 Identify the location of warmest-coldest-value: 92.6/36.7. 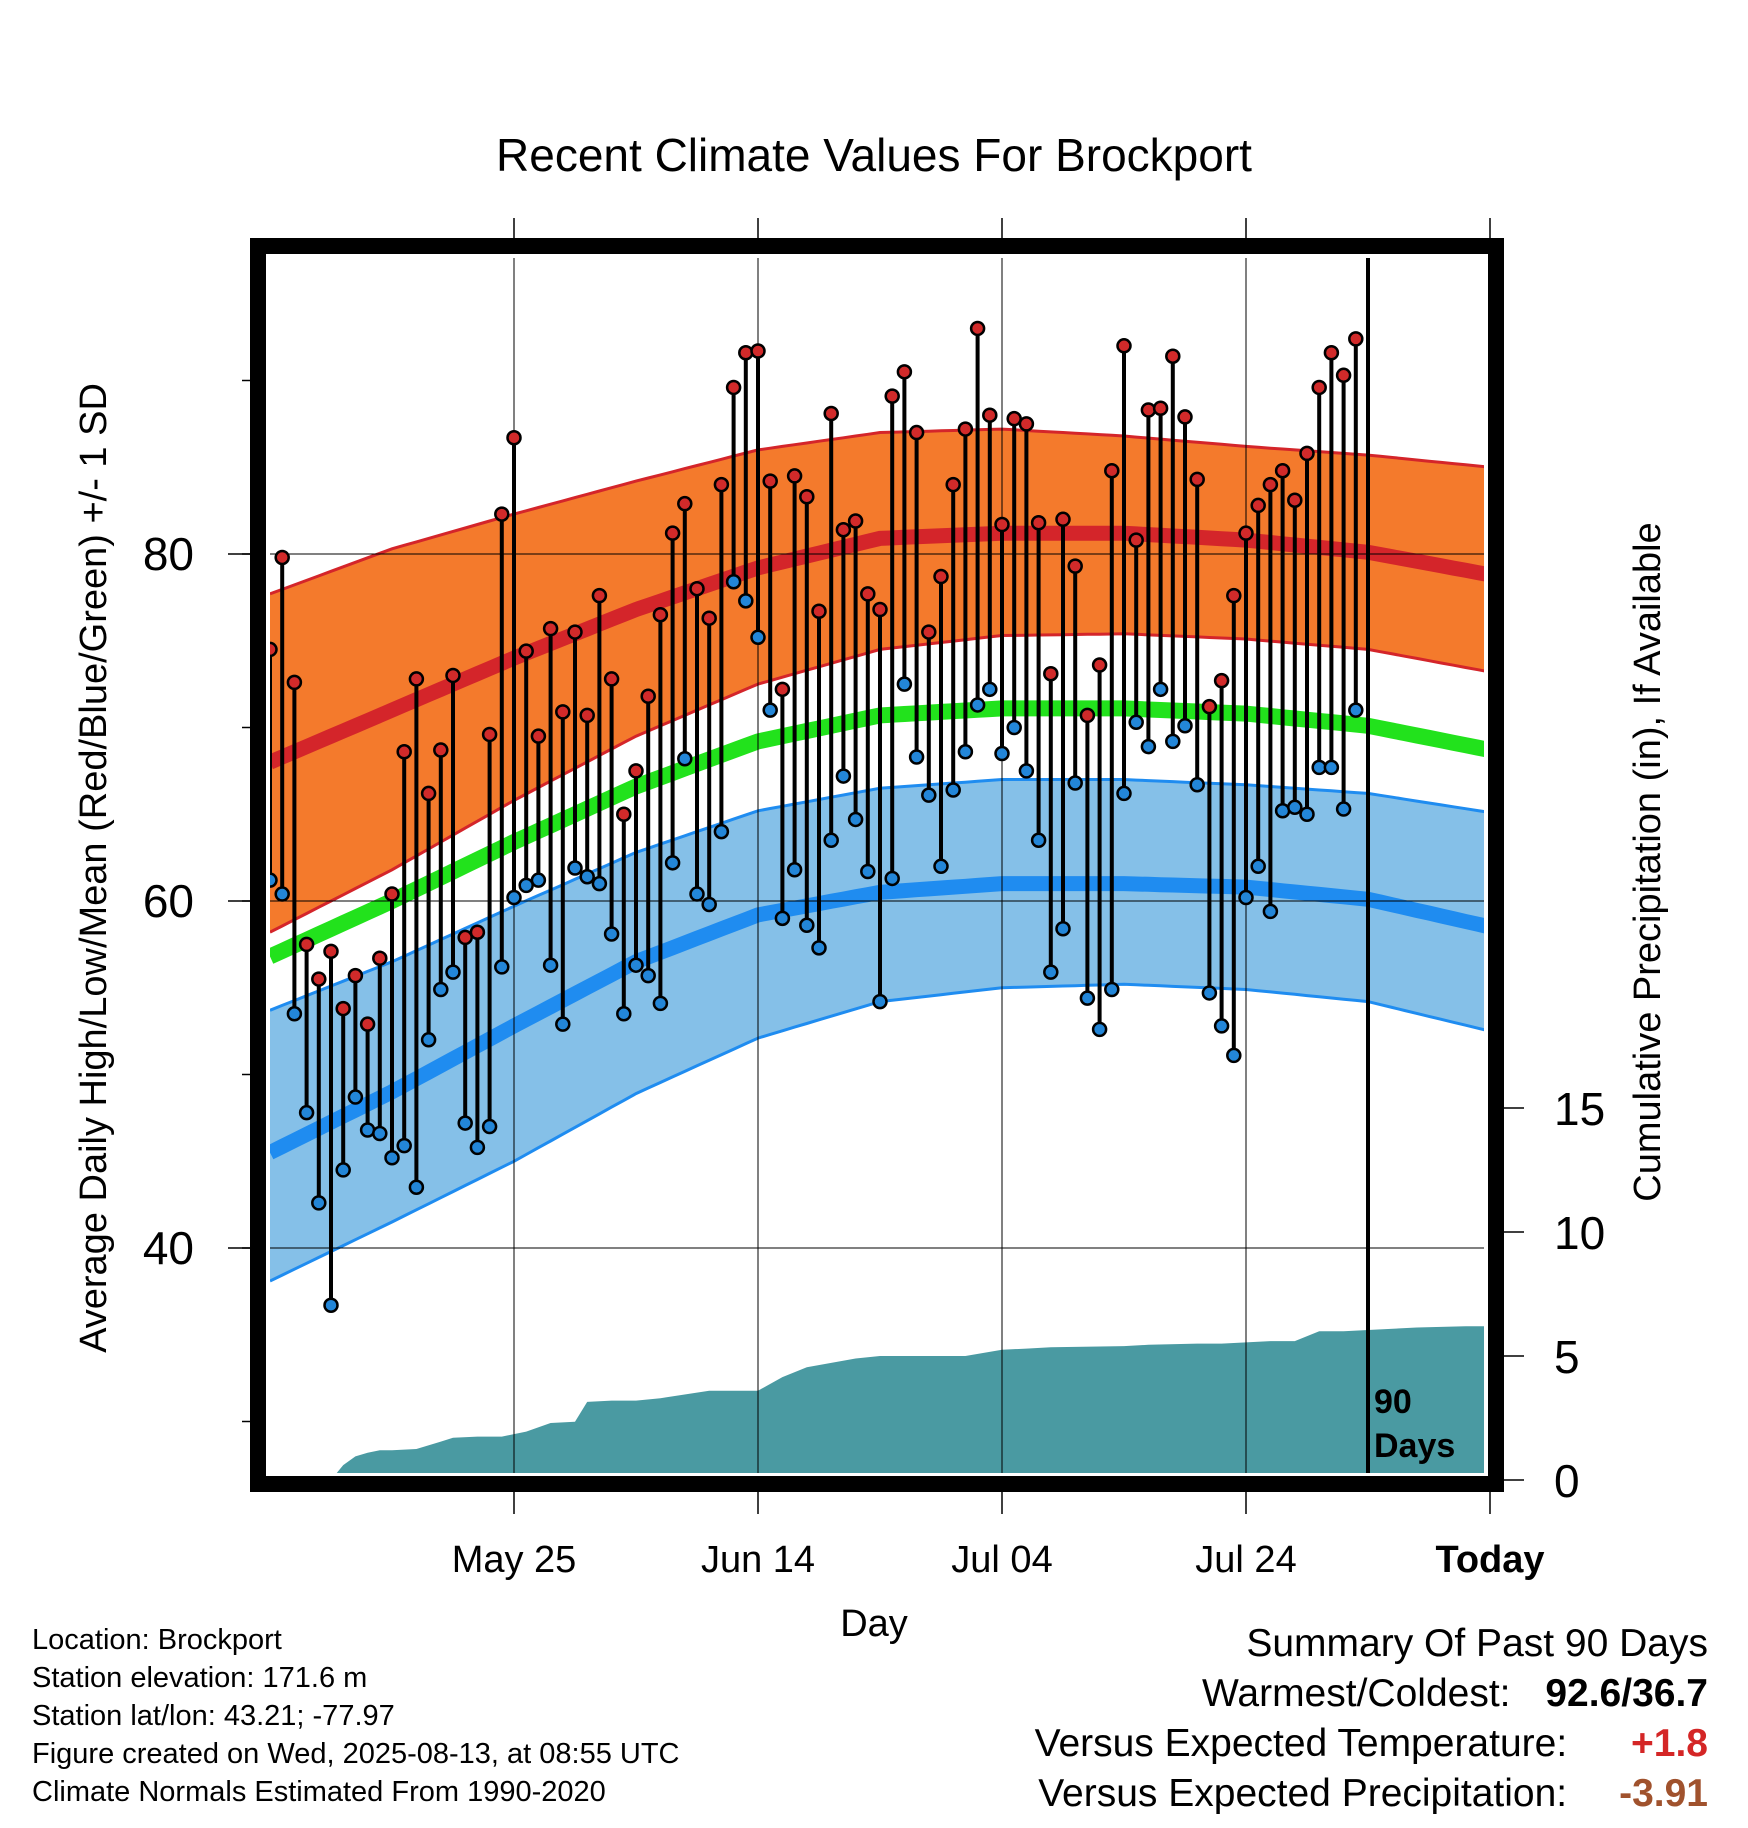
(1626, 1693).